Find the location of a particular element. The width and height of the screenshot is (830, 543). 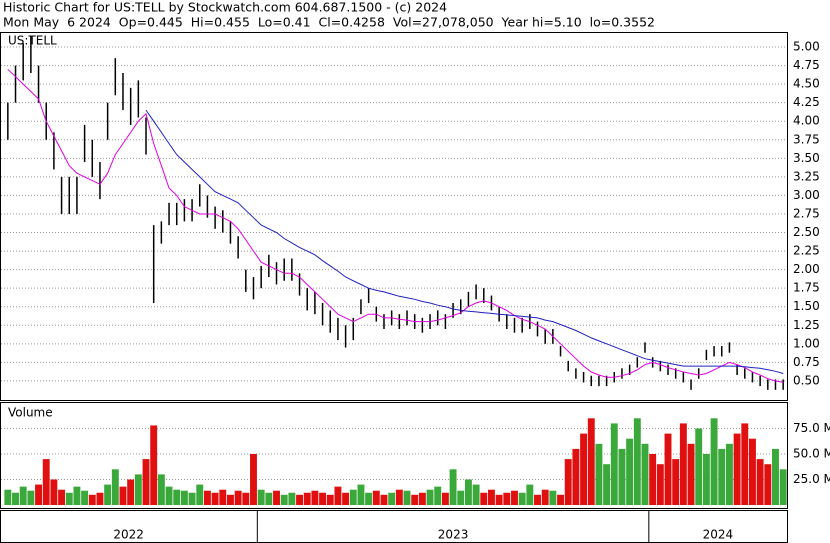

y-tick-label: 3.50 is located at coordinates (806, 158).